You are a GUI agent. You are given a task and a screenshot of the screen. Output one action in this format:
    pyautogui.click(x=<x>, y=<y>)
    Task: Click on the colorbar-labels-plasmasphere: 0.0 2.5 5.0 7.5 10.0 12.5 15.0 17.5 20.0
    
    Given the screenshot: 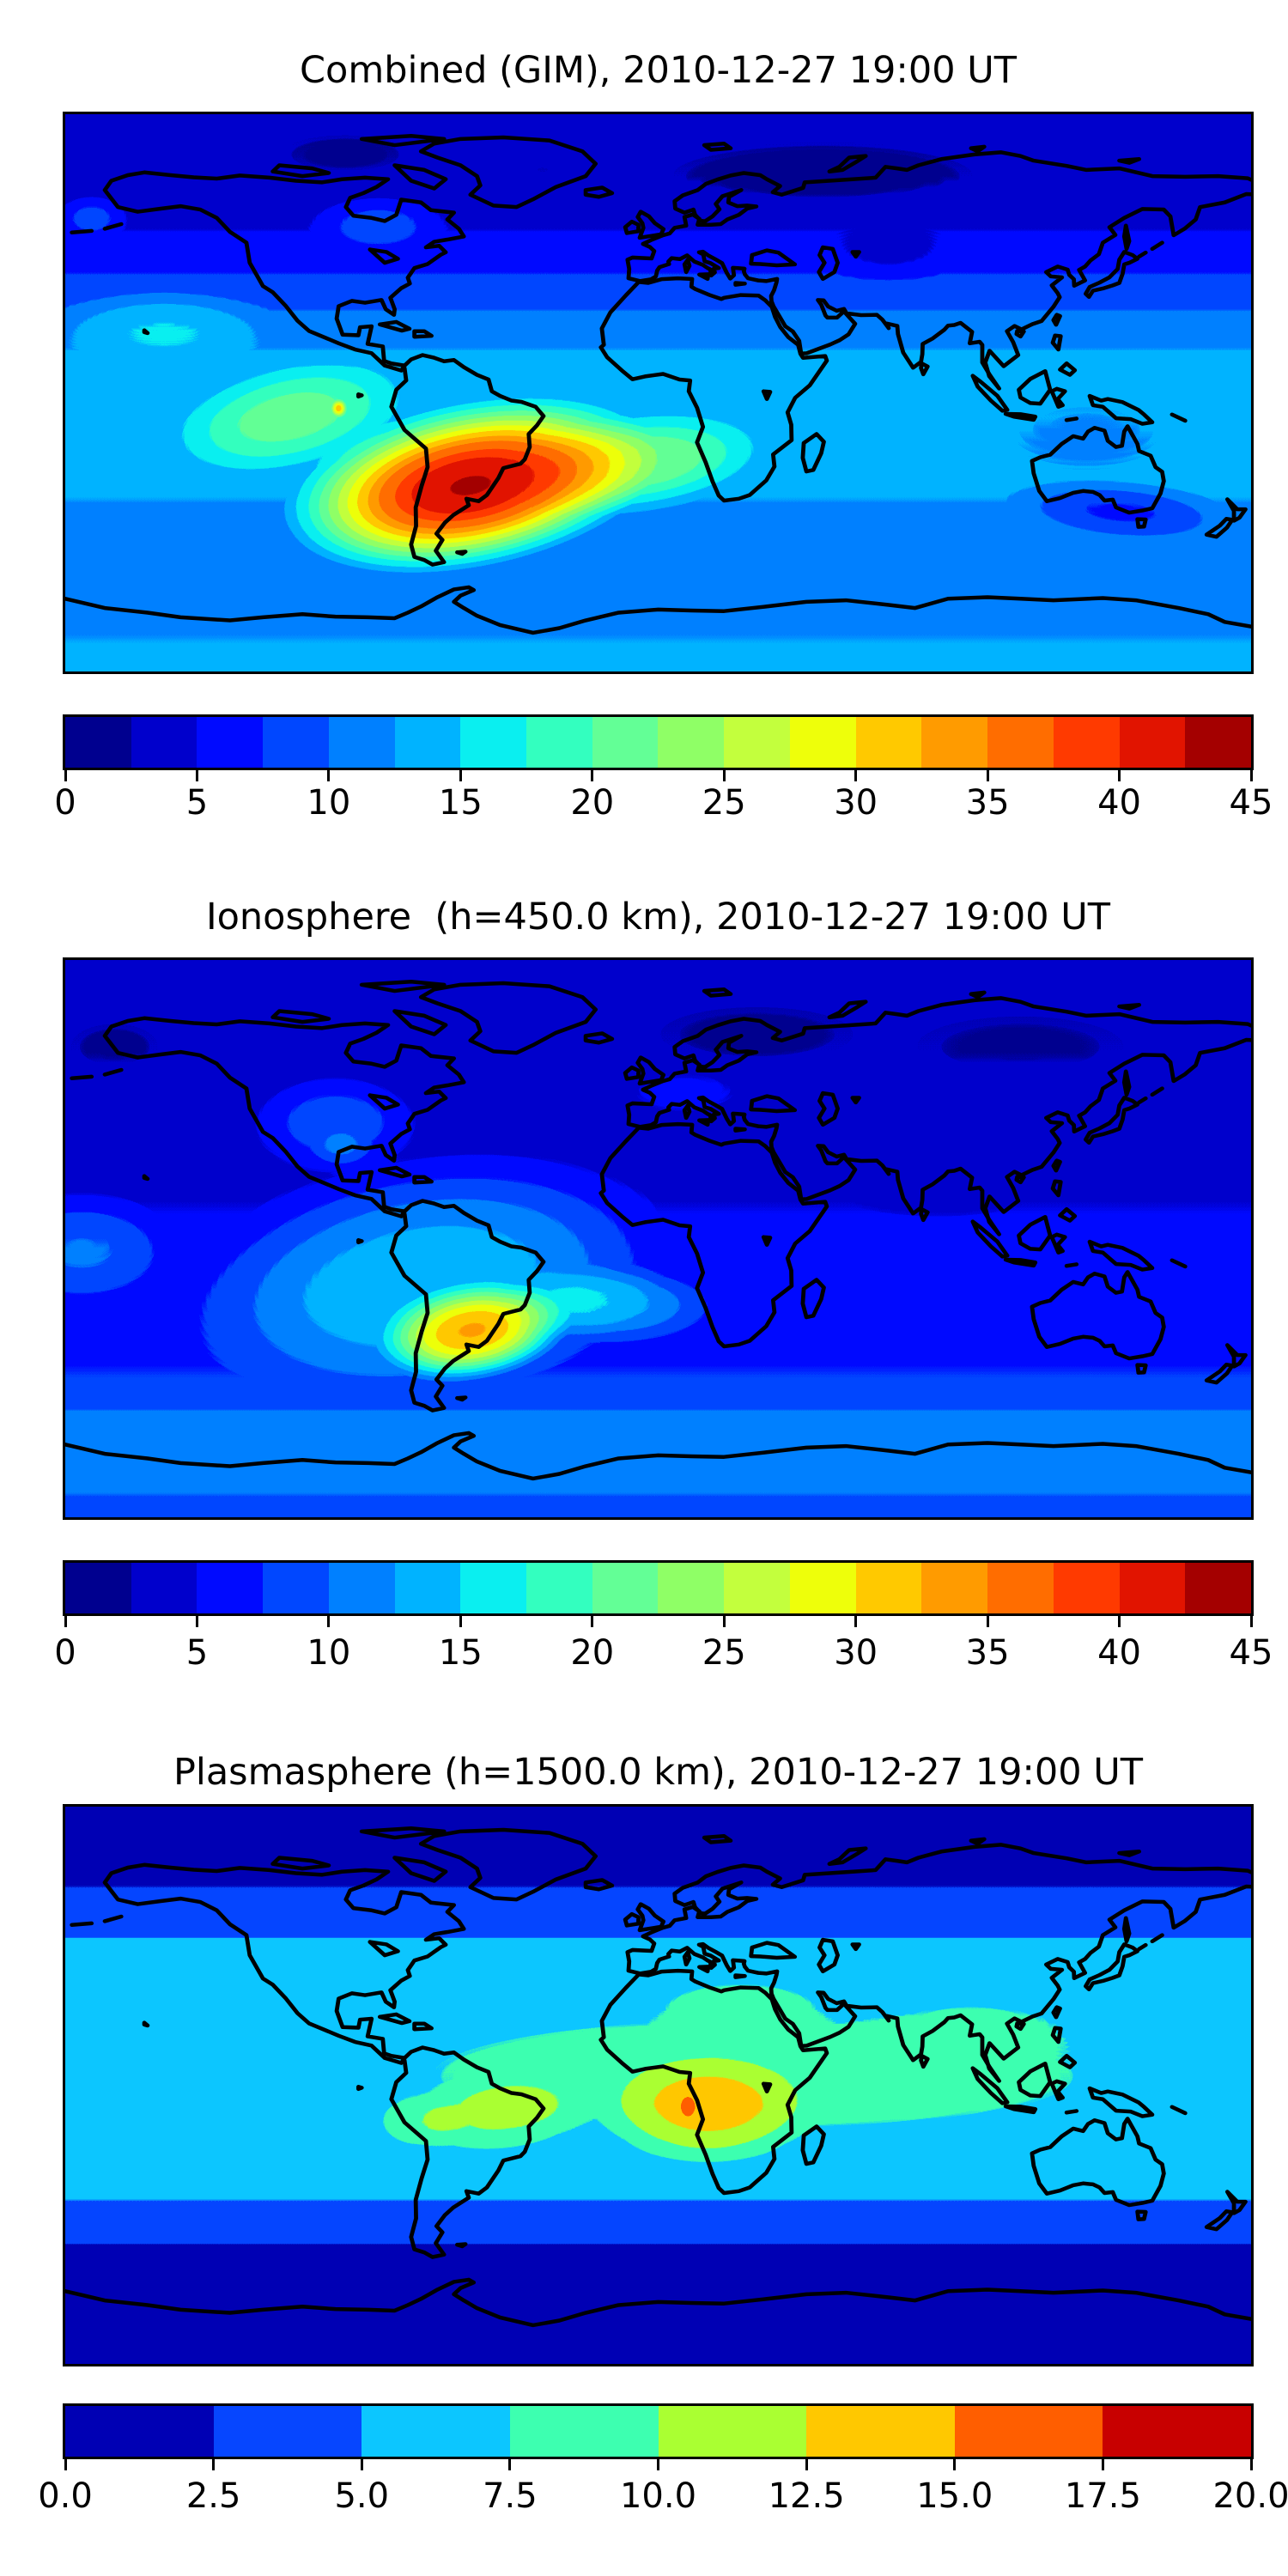 What is the action you would take?
    pyautogui.click(x=663, y=2496)
    